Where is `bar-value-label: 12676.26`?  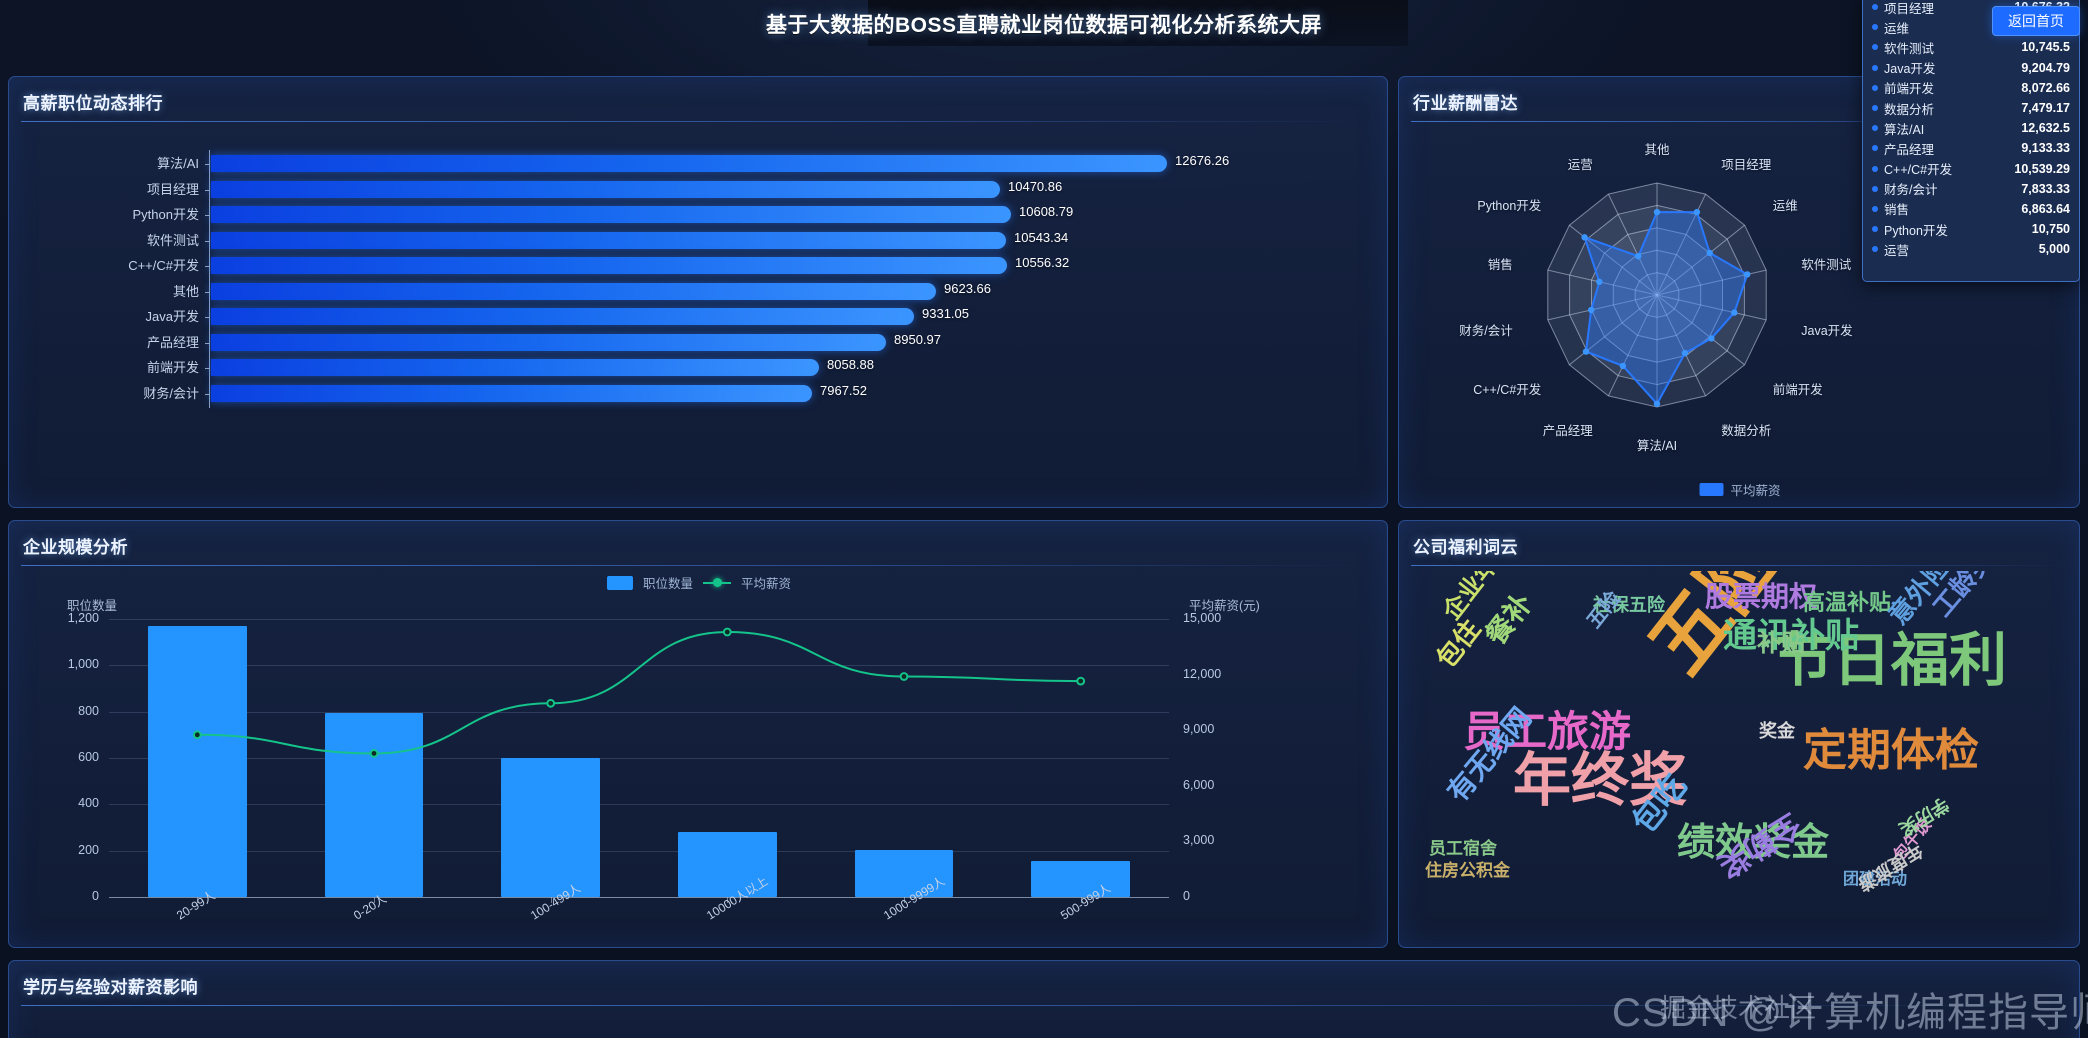 bar-value-label: 12676.26 is located at coordinates (1202, 160).